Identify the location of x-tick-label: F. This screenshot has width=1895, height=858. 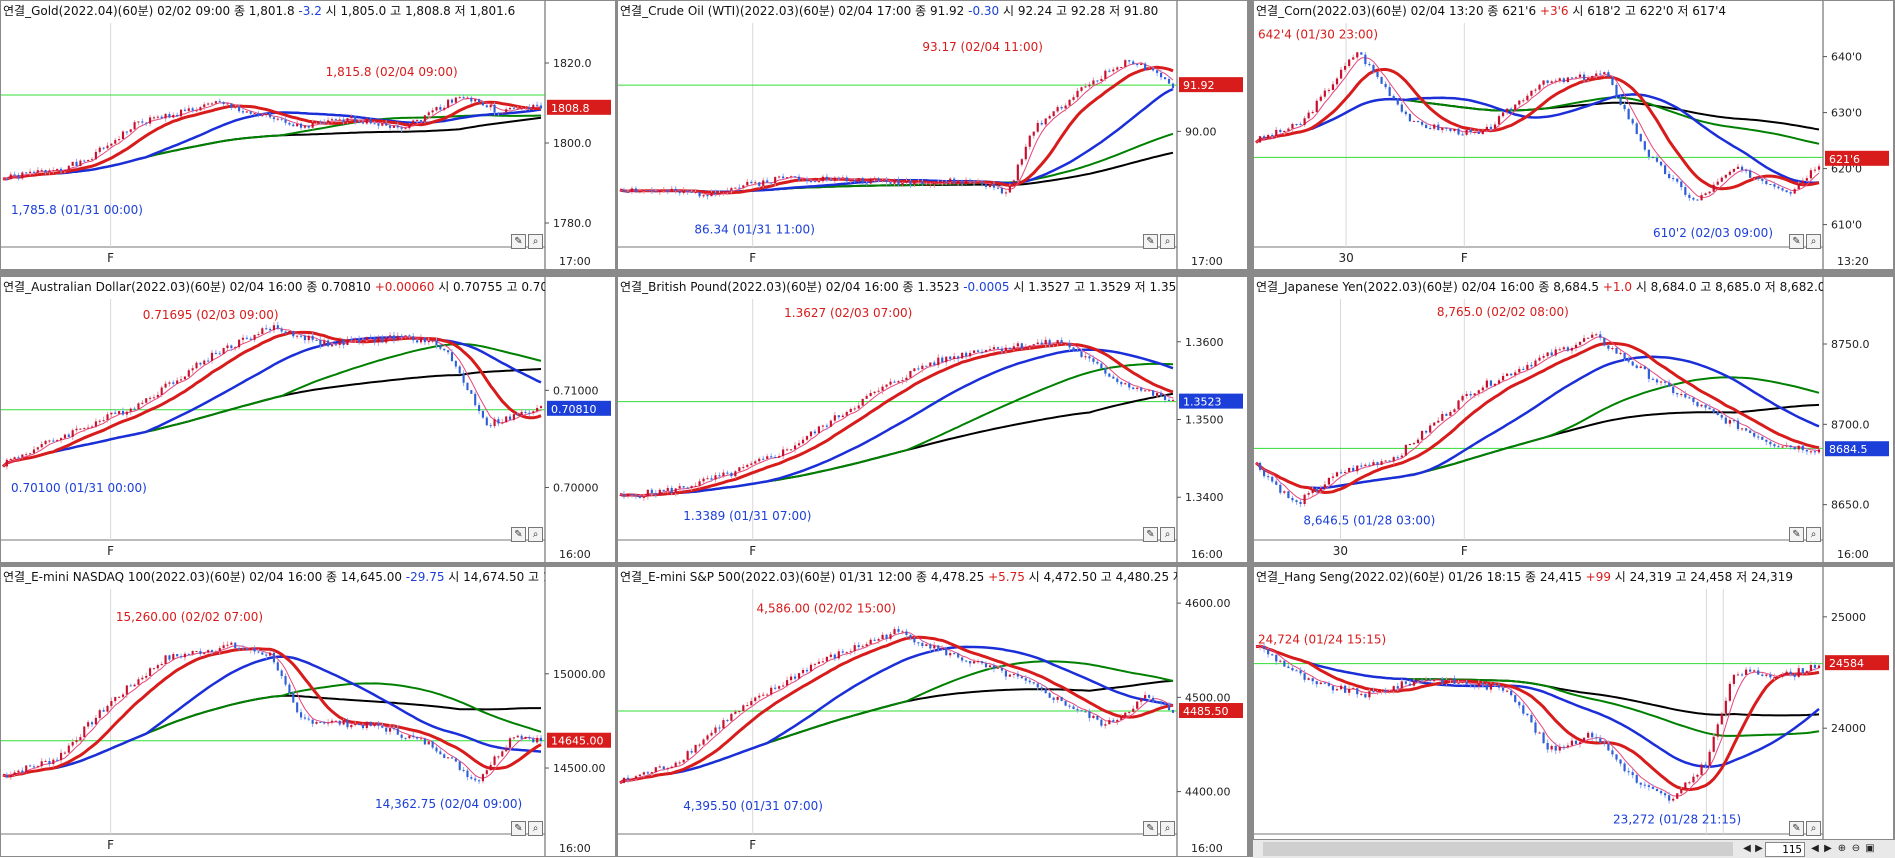
(110, 845).